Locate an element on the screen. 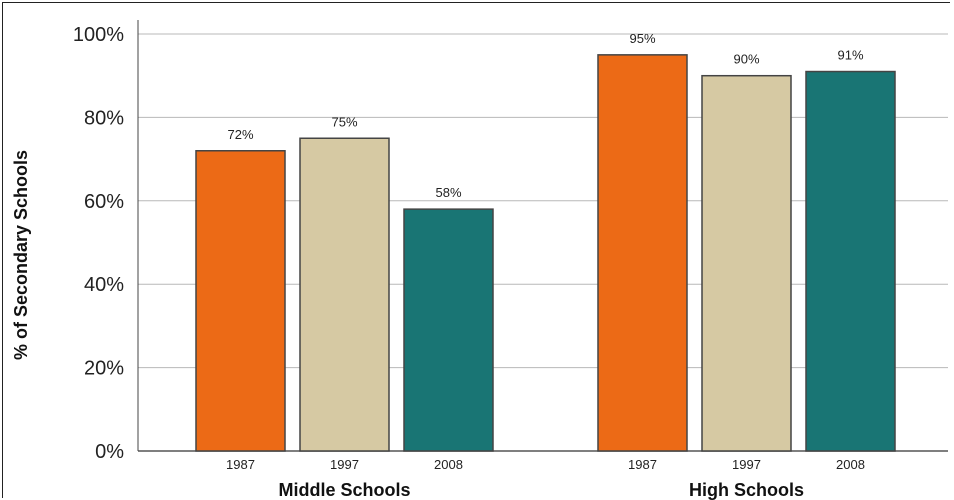  group-label: Middle Schools is located at coordinates (344, 490).